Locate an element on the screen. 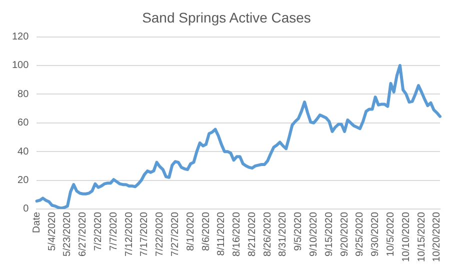 The height and width of the screenshot is (267, 455). x-tick-label: 10/15/2020 is located at coordinates (422, 237).